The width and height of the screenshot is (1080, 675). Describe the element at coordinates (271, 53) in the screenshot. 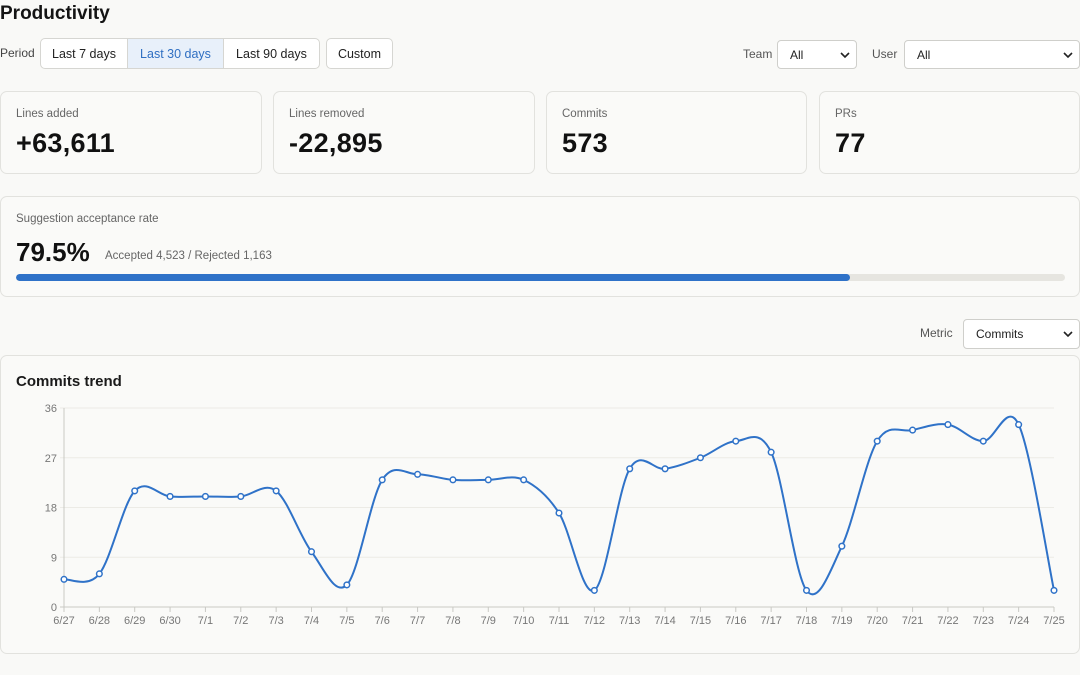

I see `period-last-90-days-button: Last 90 days` at that location.